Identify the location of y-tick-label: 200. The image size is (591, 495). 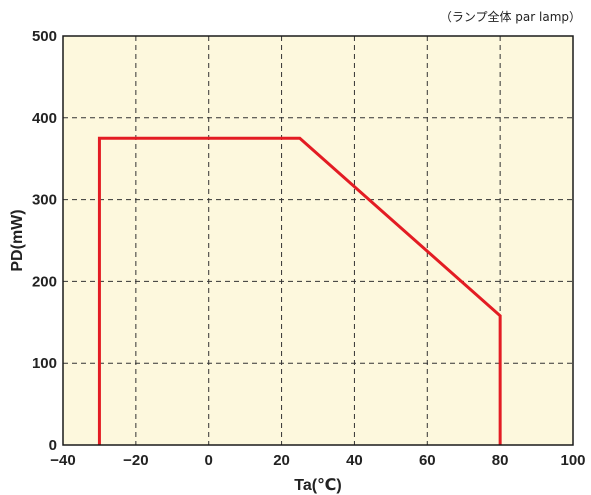
(44, 281).